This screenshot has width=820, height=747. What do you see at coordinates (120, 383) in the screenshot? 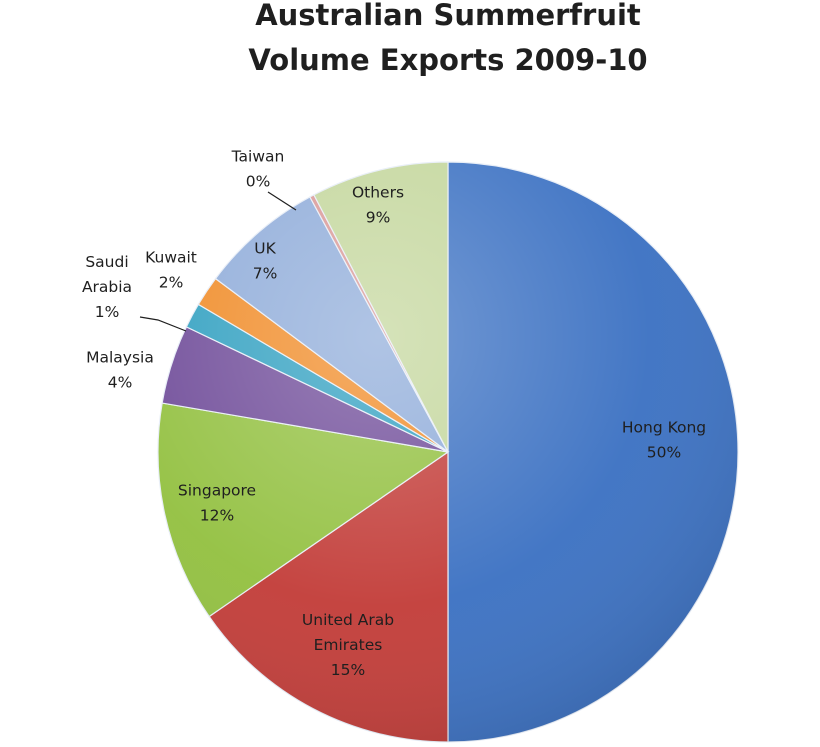
I see `slice-percent-malaysia: 4%` at bounding box center [120, 383].